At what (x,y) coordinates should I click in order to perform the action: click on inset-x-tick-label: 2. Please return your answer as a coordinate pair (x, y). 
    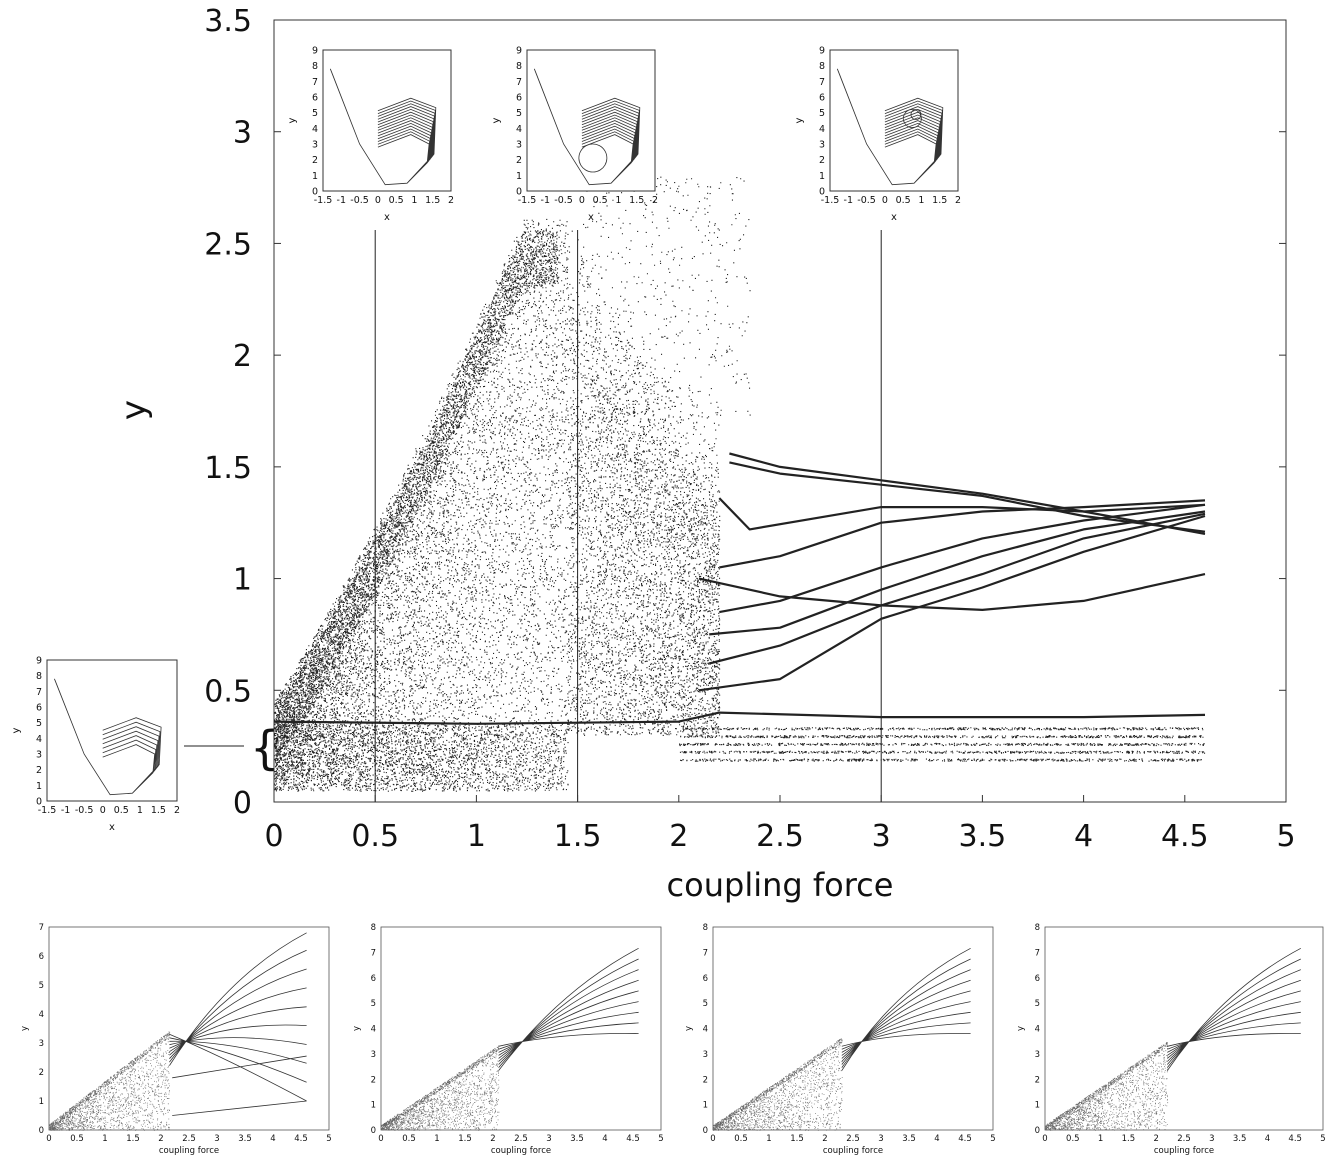
    Looking at the image, I should click on (451, 200).